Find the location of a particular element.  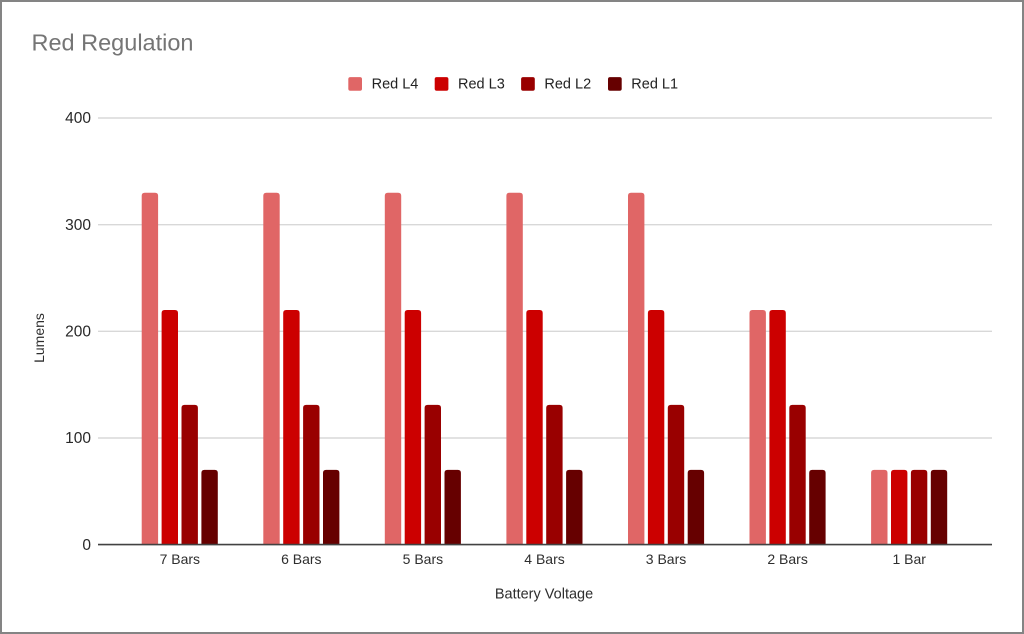

svg-text: 400 is located at coordinates (78, 118).